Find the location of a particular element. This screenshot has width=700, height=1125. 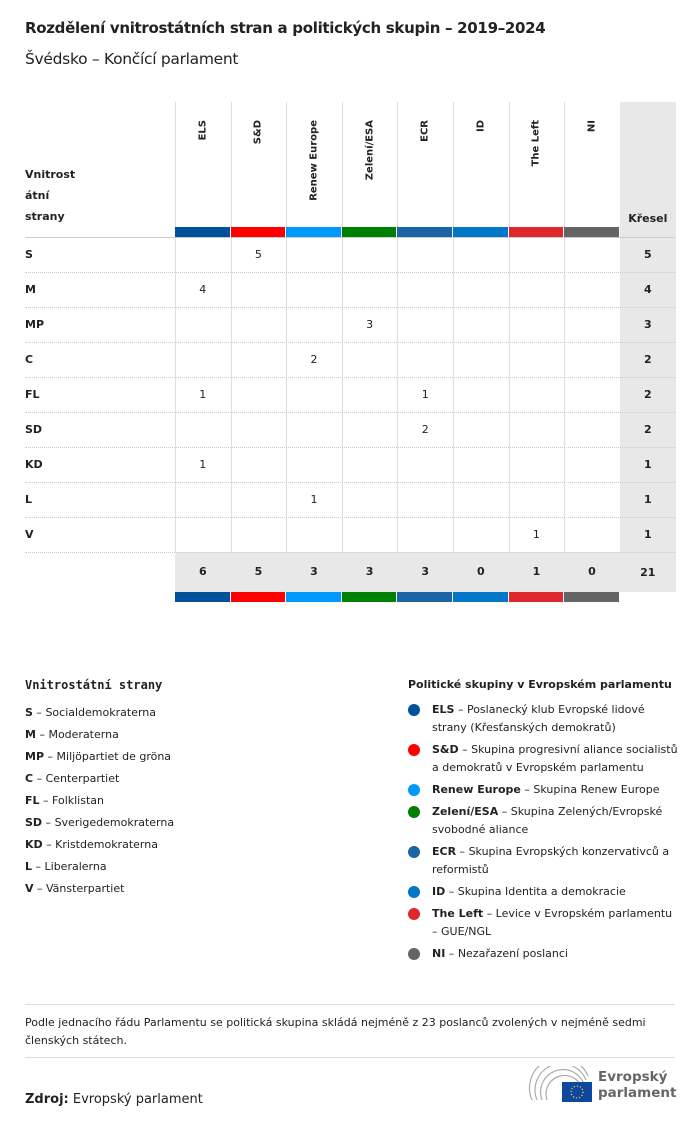

totals-row is located at coordinates (397, 572).